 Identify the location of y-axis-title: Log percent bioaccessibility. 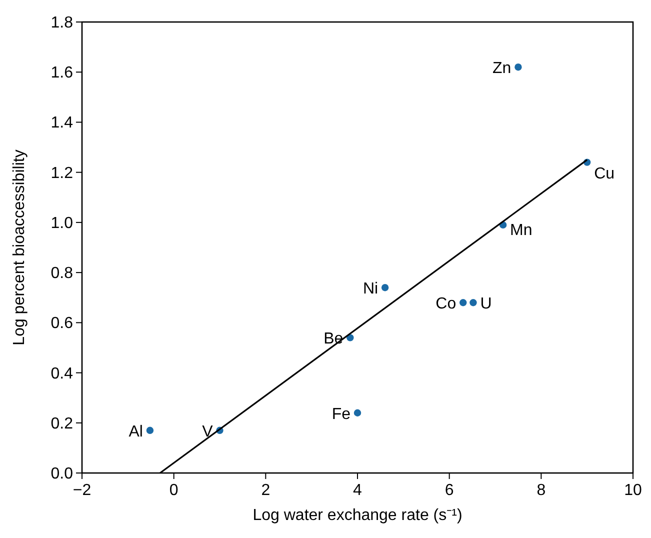
(19, 248).